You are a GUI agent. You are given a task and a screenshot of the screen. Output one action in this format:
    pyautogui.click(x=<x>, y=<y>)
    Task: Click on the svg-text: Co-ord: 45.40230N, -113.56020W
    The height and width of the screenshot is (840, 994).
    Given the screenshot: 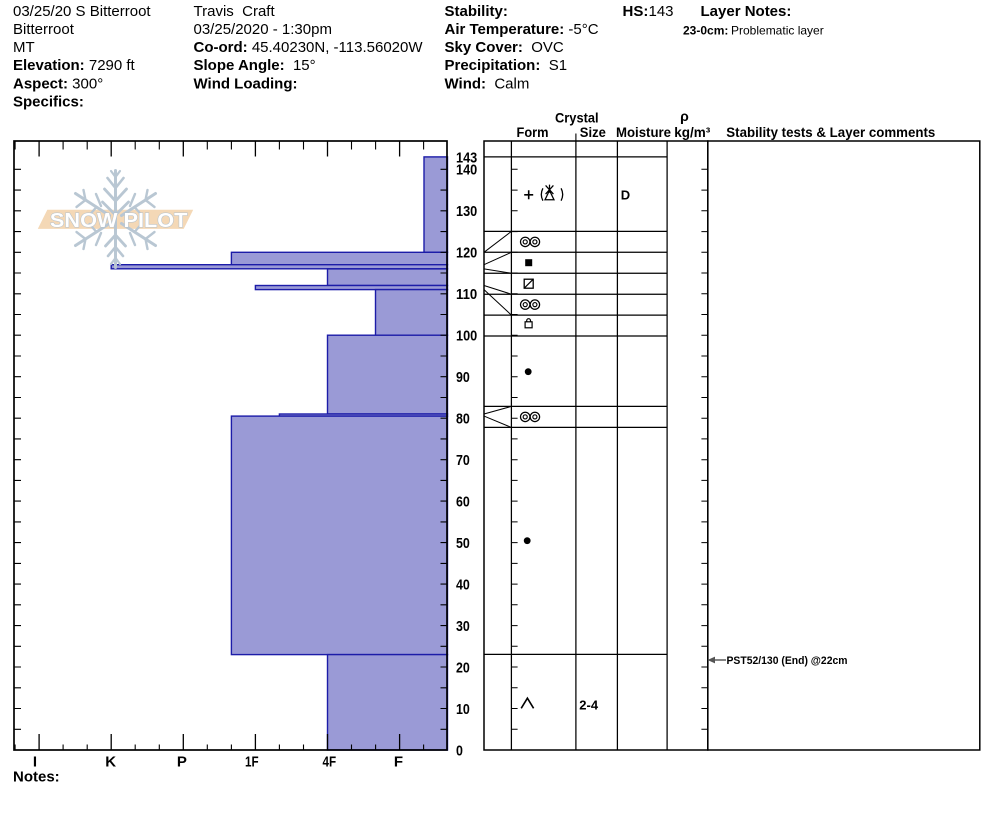 What is the action you would take?
    pyautogui.click(x=309, y=47)
    